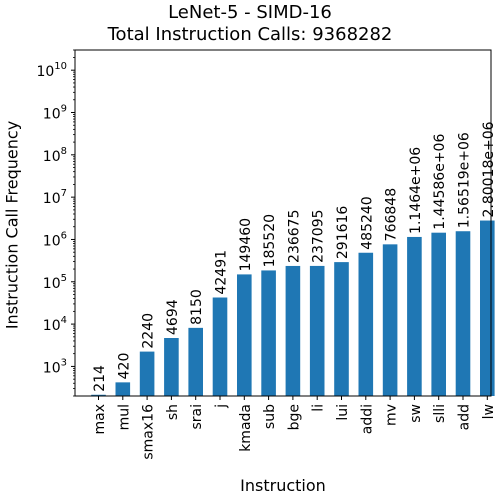 Image resolution: width=500 pixels, height=500 pixels. Describe the element at coordinates (244, 335) in the screenshot. I see `bar-kmada` at that location.